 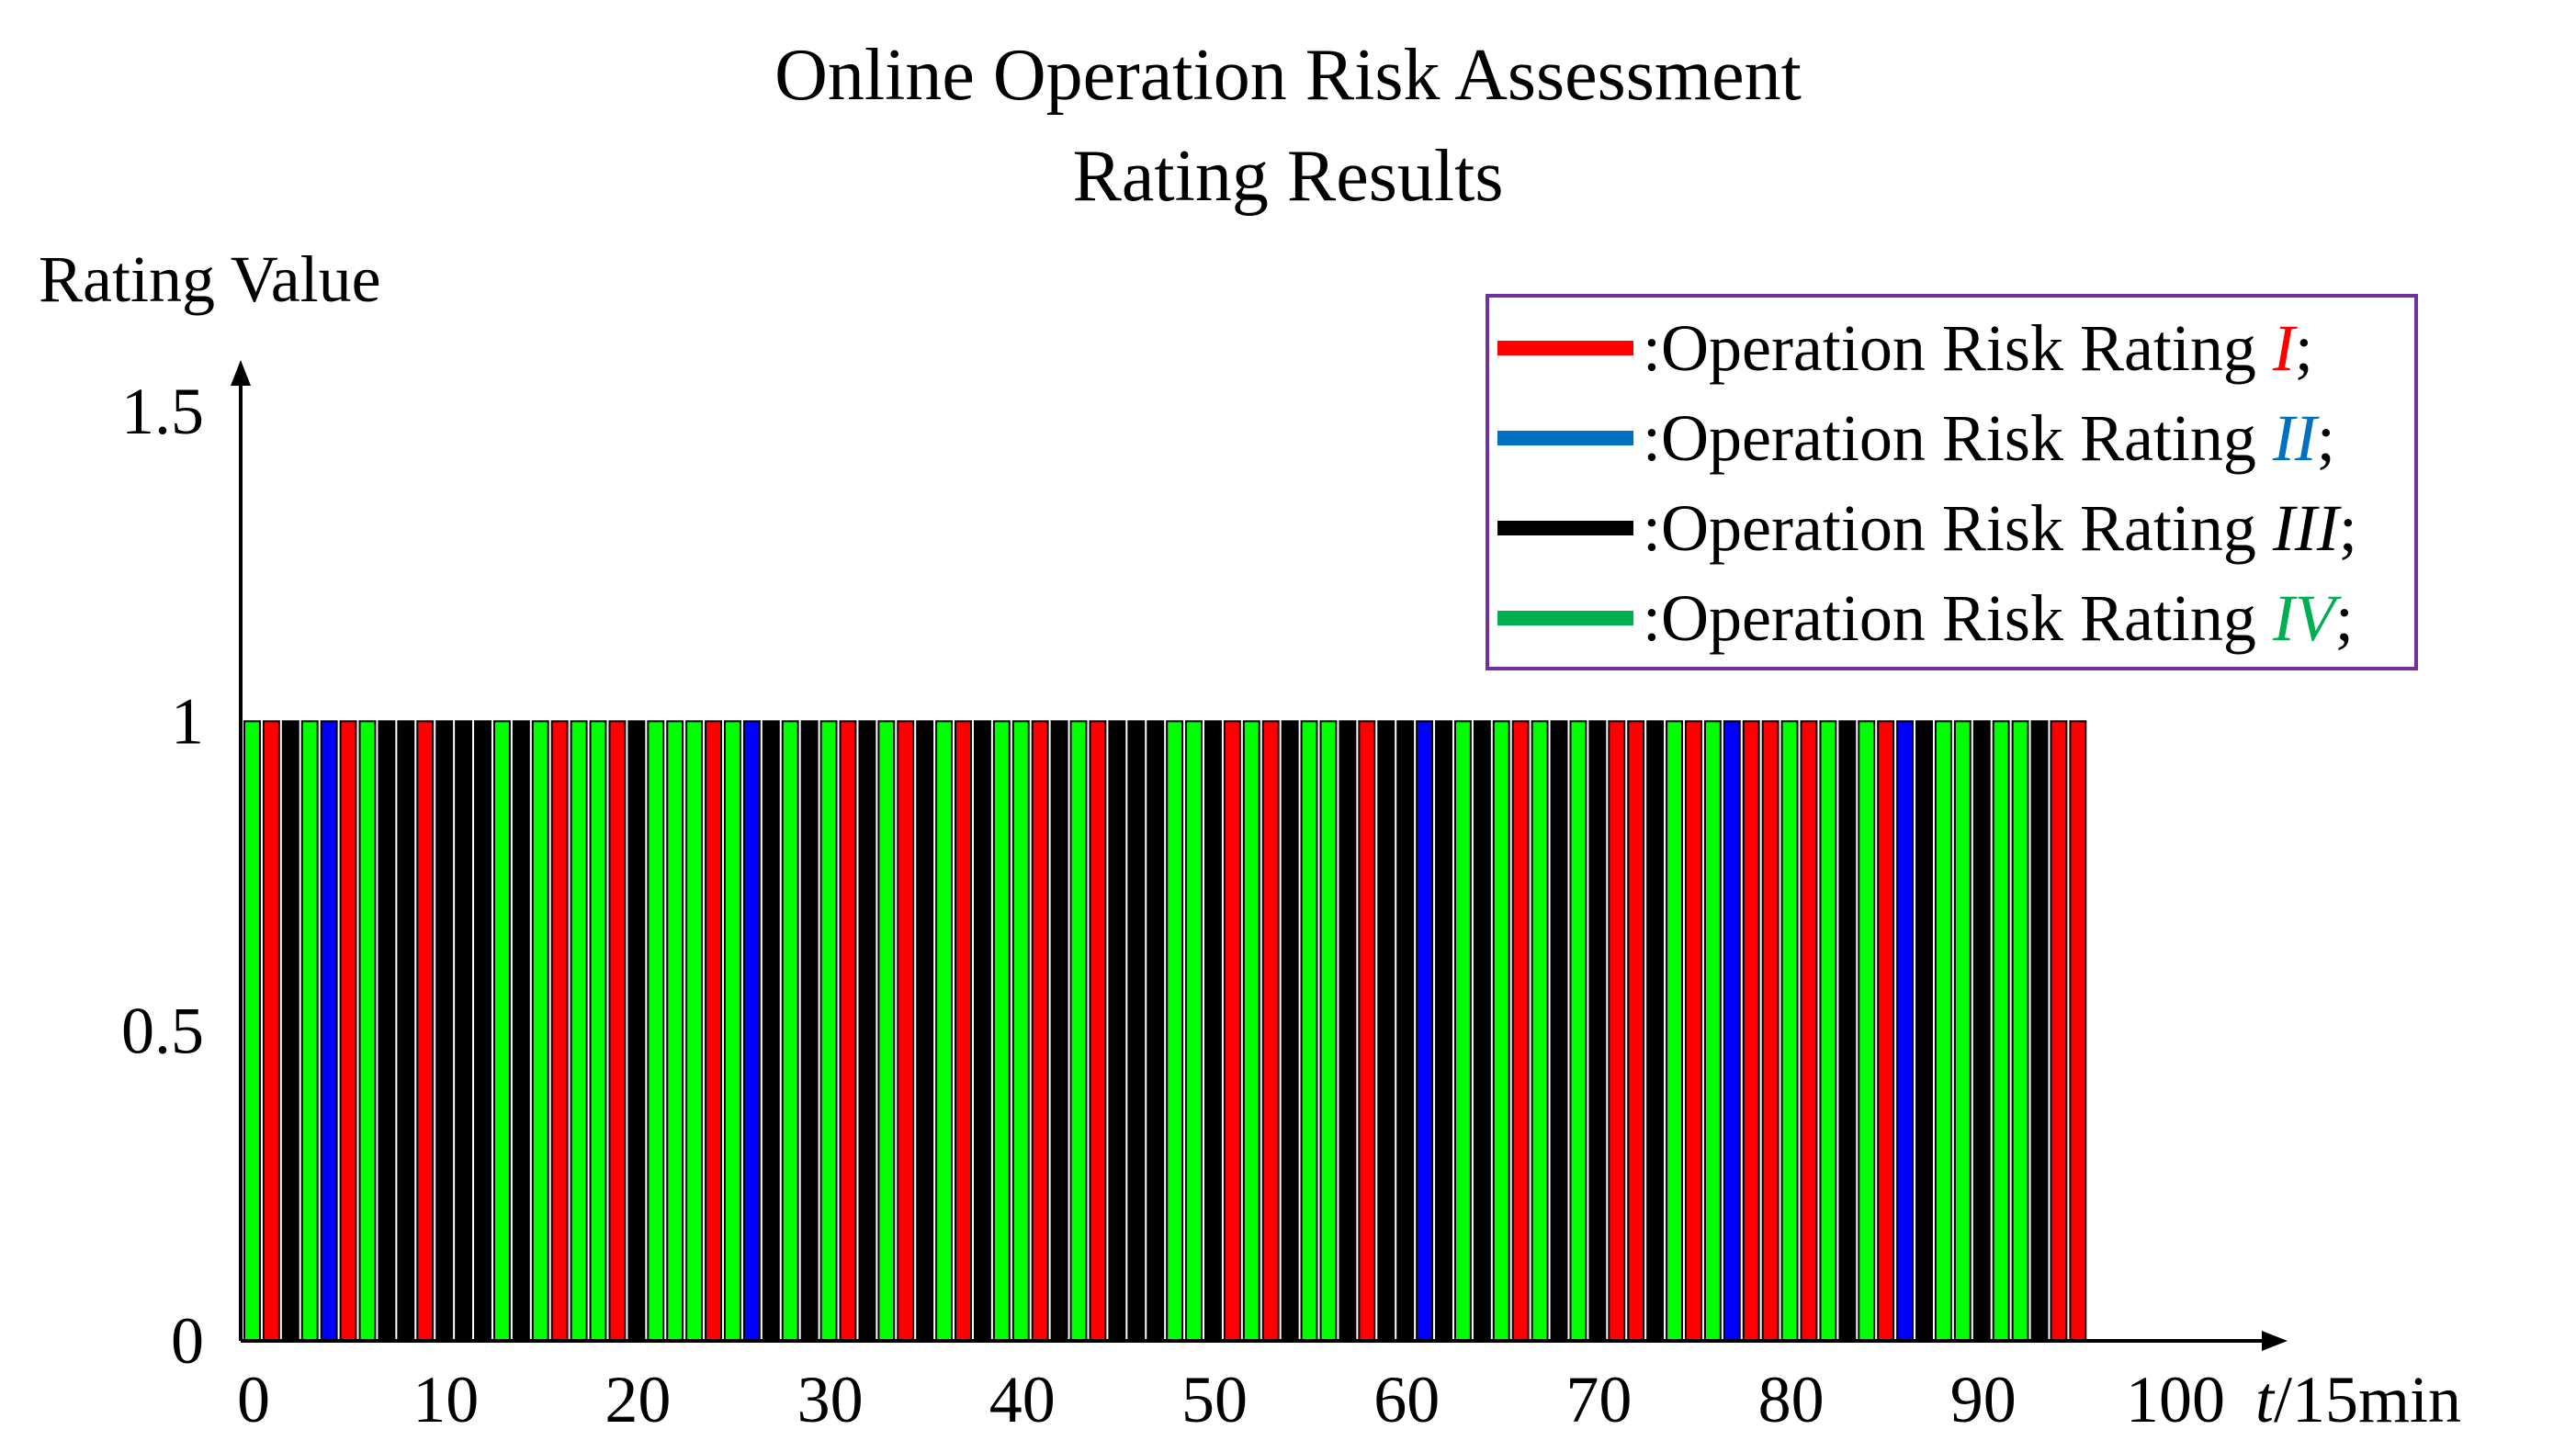 What do you see at coordinates (241, 373) in the screenshot?
I see `y-axis-arrow` at bounding box center [241, 373].